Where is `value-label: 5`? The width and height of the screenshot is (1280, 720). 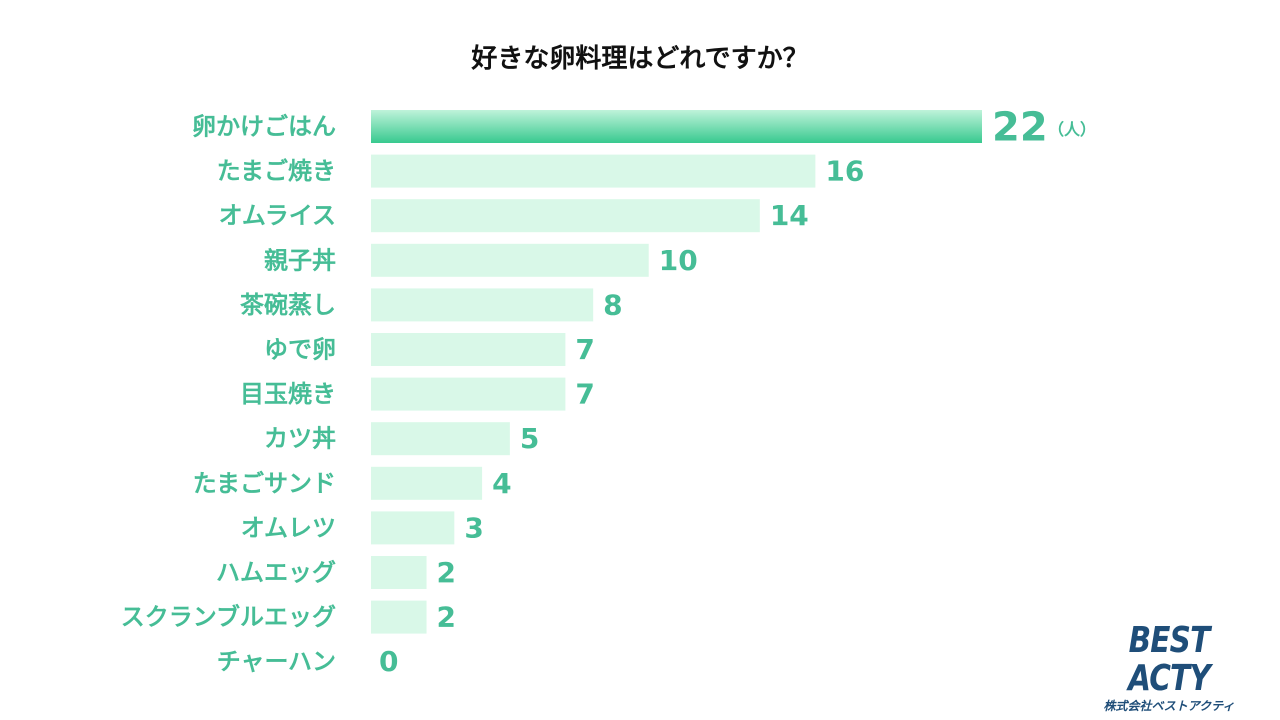 value-label: 5 is located at coordinates (529, 438).